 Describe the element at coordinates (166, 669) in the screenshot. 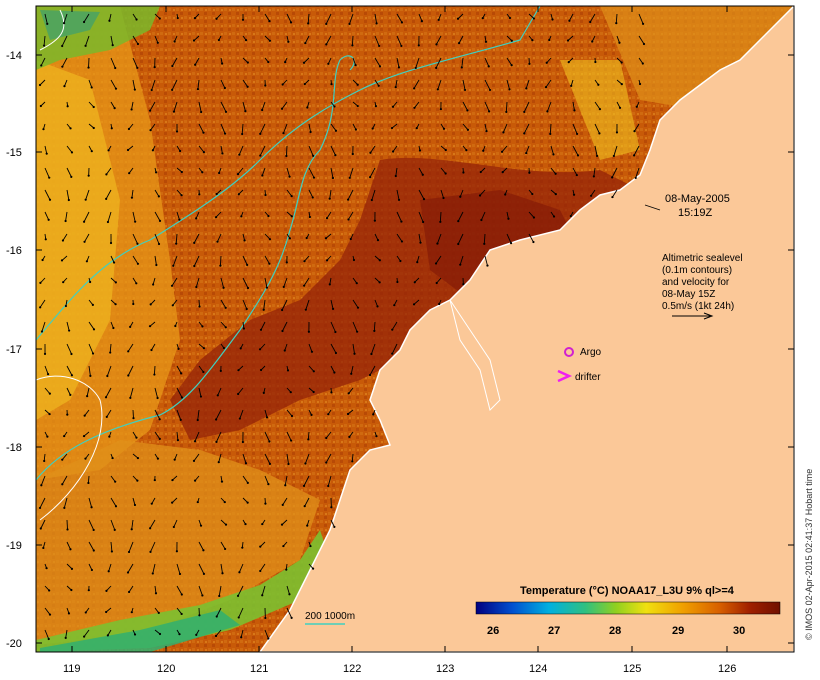

I see `longitude-tick-label: 120` at that location.